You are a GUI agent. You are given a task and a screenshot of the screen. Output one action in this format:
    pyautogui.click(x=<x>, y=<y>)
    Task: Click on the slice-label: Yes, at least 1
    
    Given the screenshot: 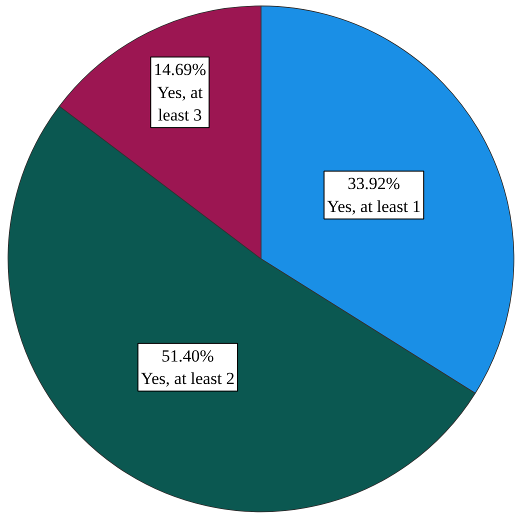 What is the action you would take?
    pyautogui.click(x=374, y=206)
    